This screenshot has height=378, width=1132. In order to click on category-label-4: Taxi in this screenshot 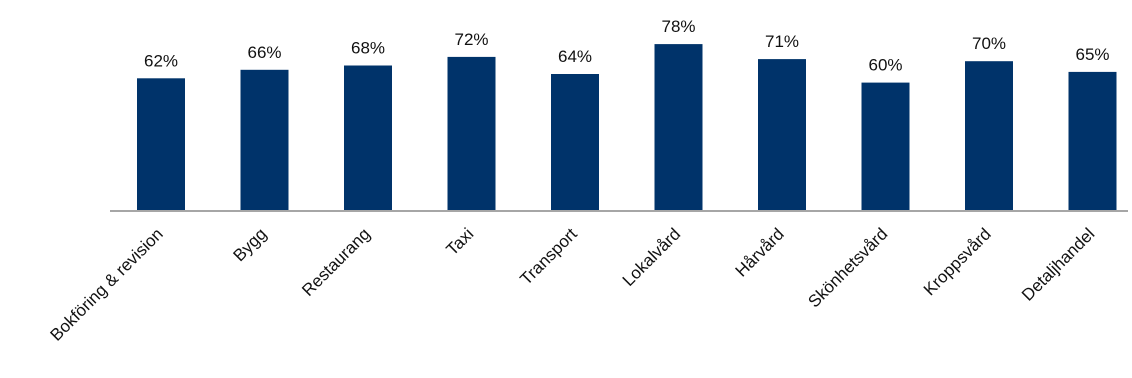, I will do `click(460, 241)`.